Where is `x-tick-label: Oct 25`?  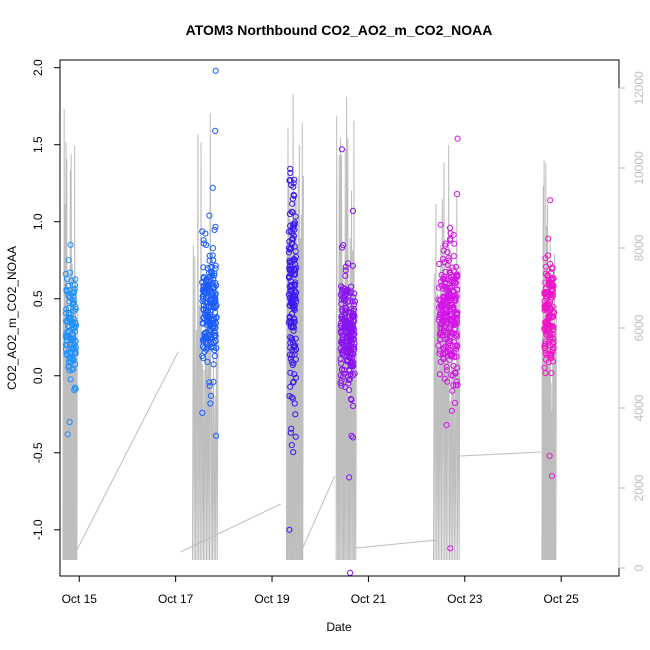 x-tick-label: Oct 25 is located at coordinates (561, 599).